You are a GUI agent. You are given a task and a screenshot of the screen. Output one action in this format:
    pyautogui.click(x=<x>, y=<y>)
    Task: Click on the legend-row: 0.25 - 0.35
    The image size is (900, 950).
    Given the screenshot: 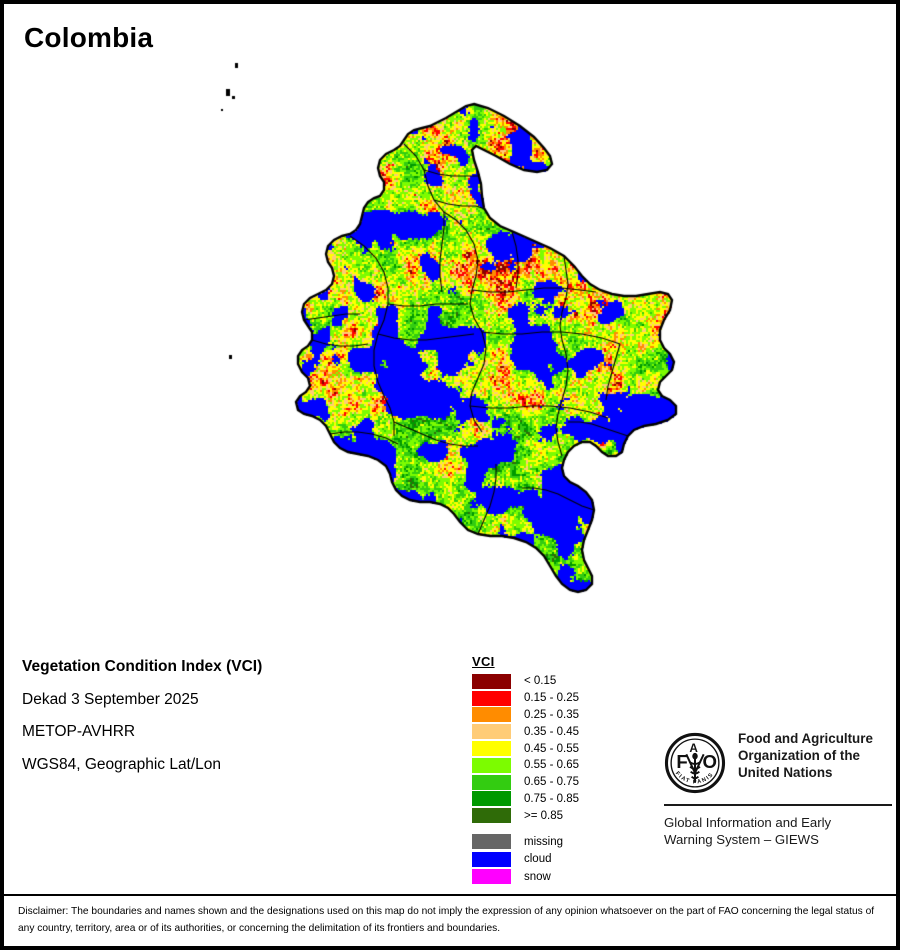 What is the action you would take?
    pyautogui.click(x=547, y=715)
    